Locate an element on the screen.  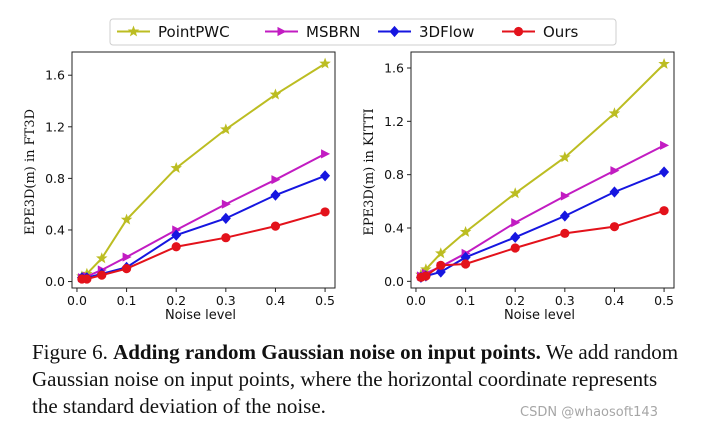
legend: PointPWC MSBRN 3DFlow Ours is located at coordinates (363, 32).